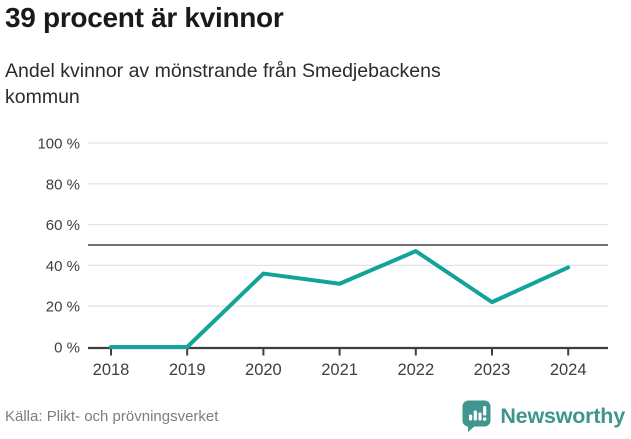 Image resolution: width=631 pixels, height=439 pixels. I want to click on brand-wordmark: Newsworthy, so click(562, 415).